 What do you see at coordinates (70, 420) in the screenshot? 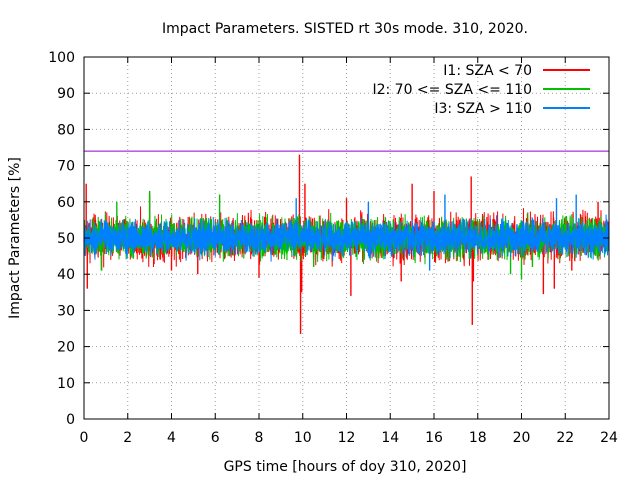
I see `y-tick-label: 0` at bounding box center [70, 420].